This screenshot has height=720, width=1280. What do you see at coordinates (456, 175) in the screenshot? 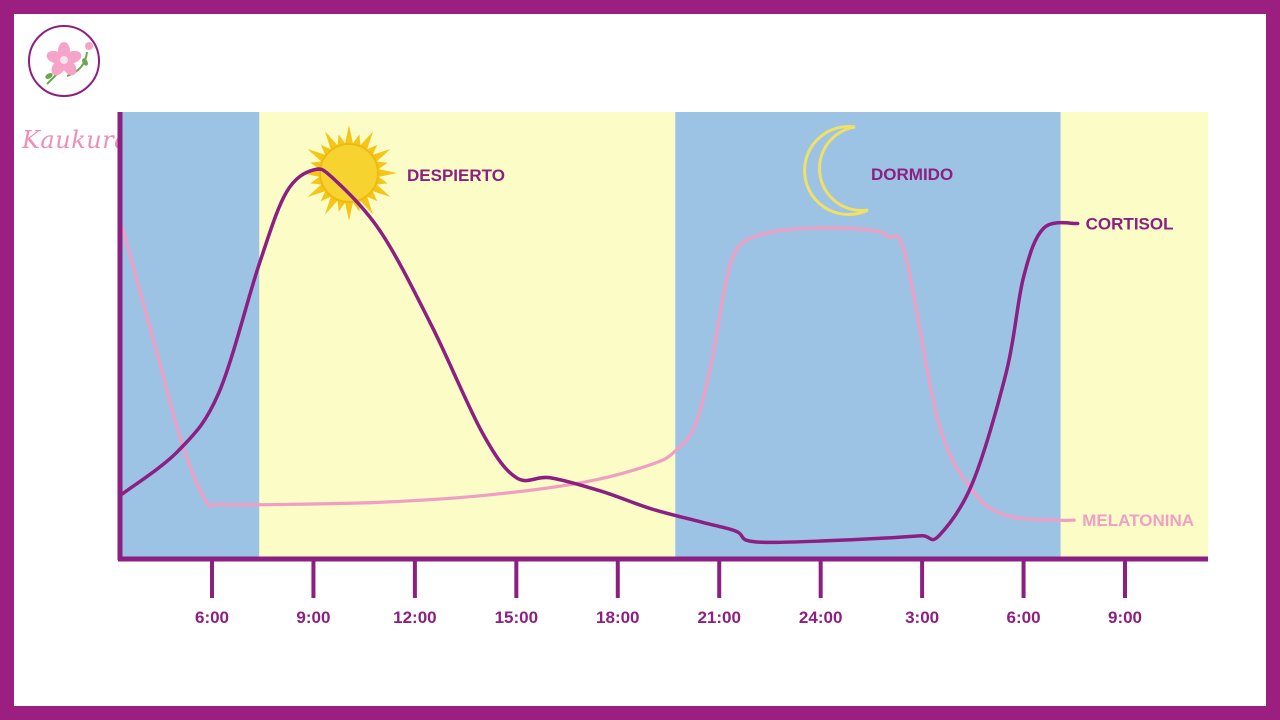
I see `awake-label: DESPIERTO` at bounding box center [456, 175].